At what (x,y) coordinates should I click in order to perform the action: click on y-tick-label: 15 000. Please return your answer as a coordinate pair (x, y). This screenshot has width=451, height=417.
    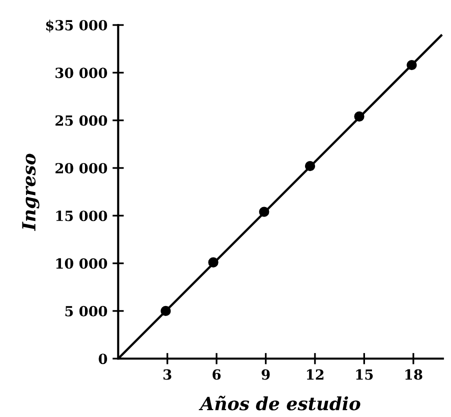
    Looking at the image, I should click on (82, 216).